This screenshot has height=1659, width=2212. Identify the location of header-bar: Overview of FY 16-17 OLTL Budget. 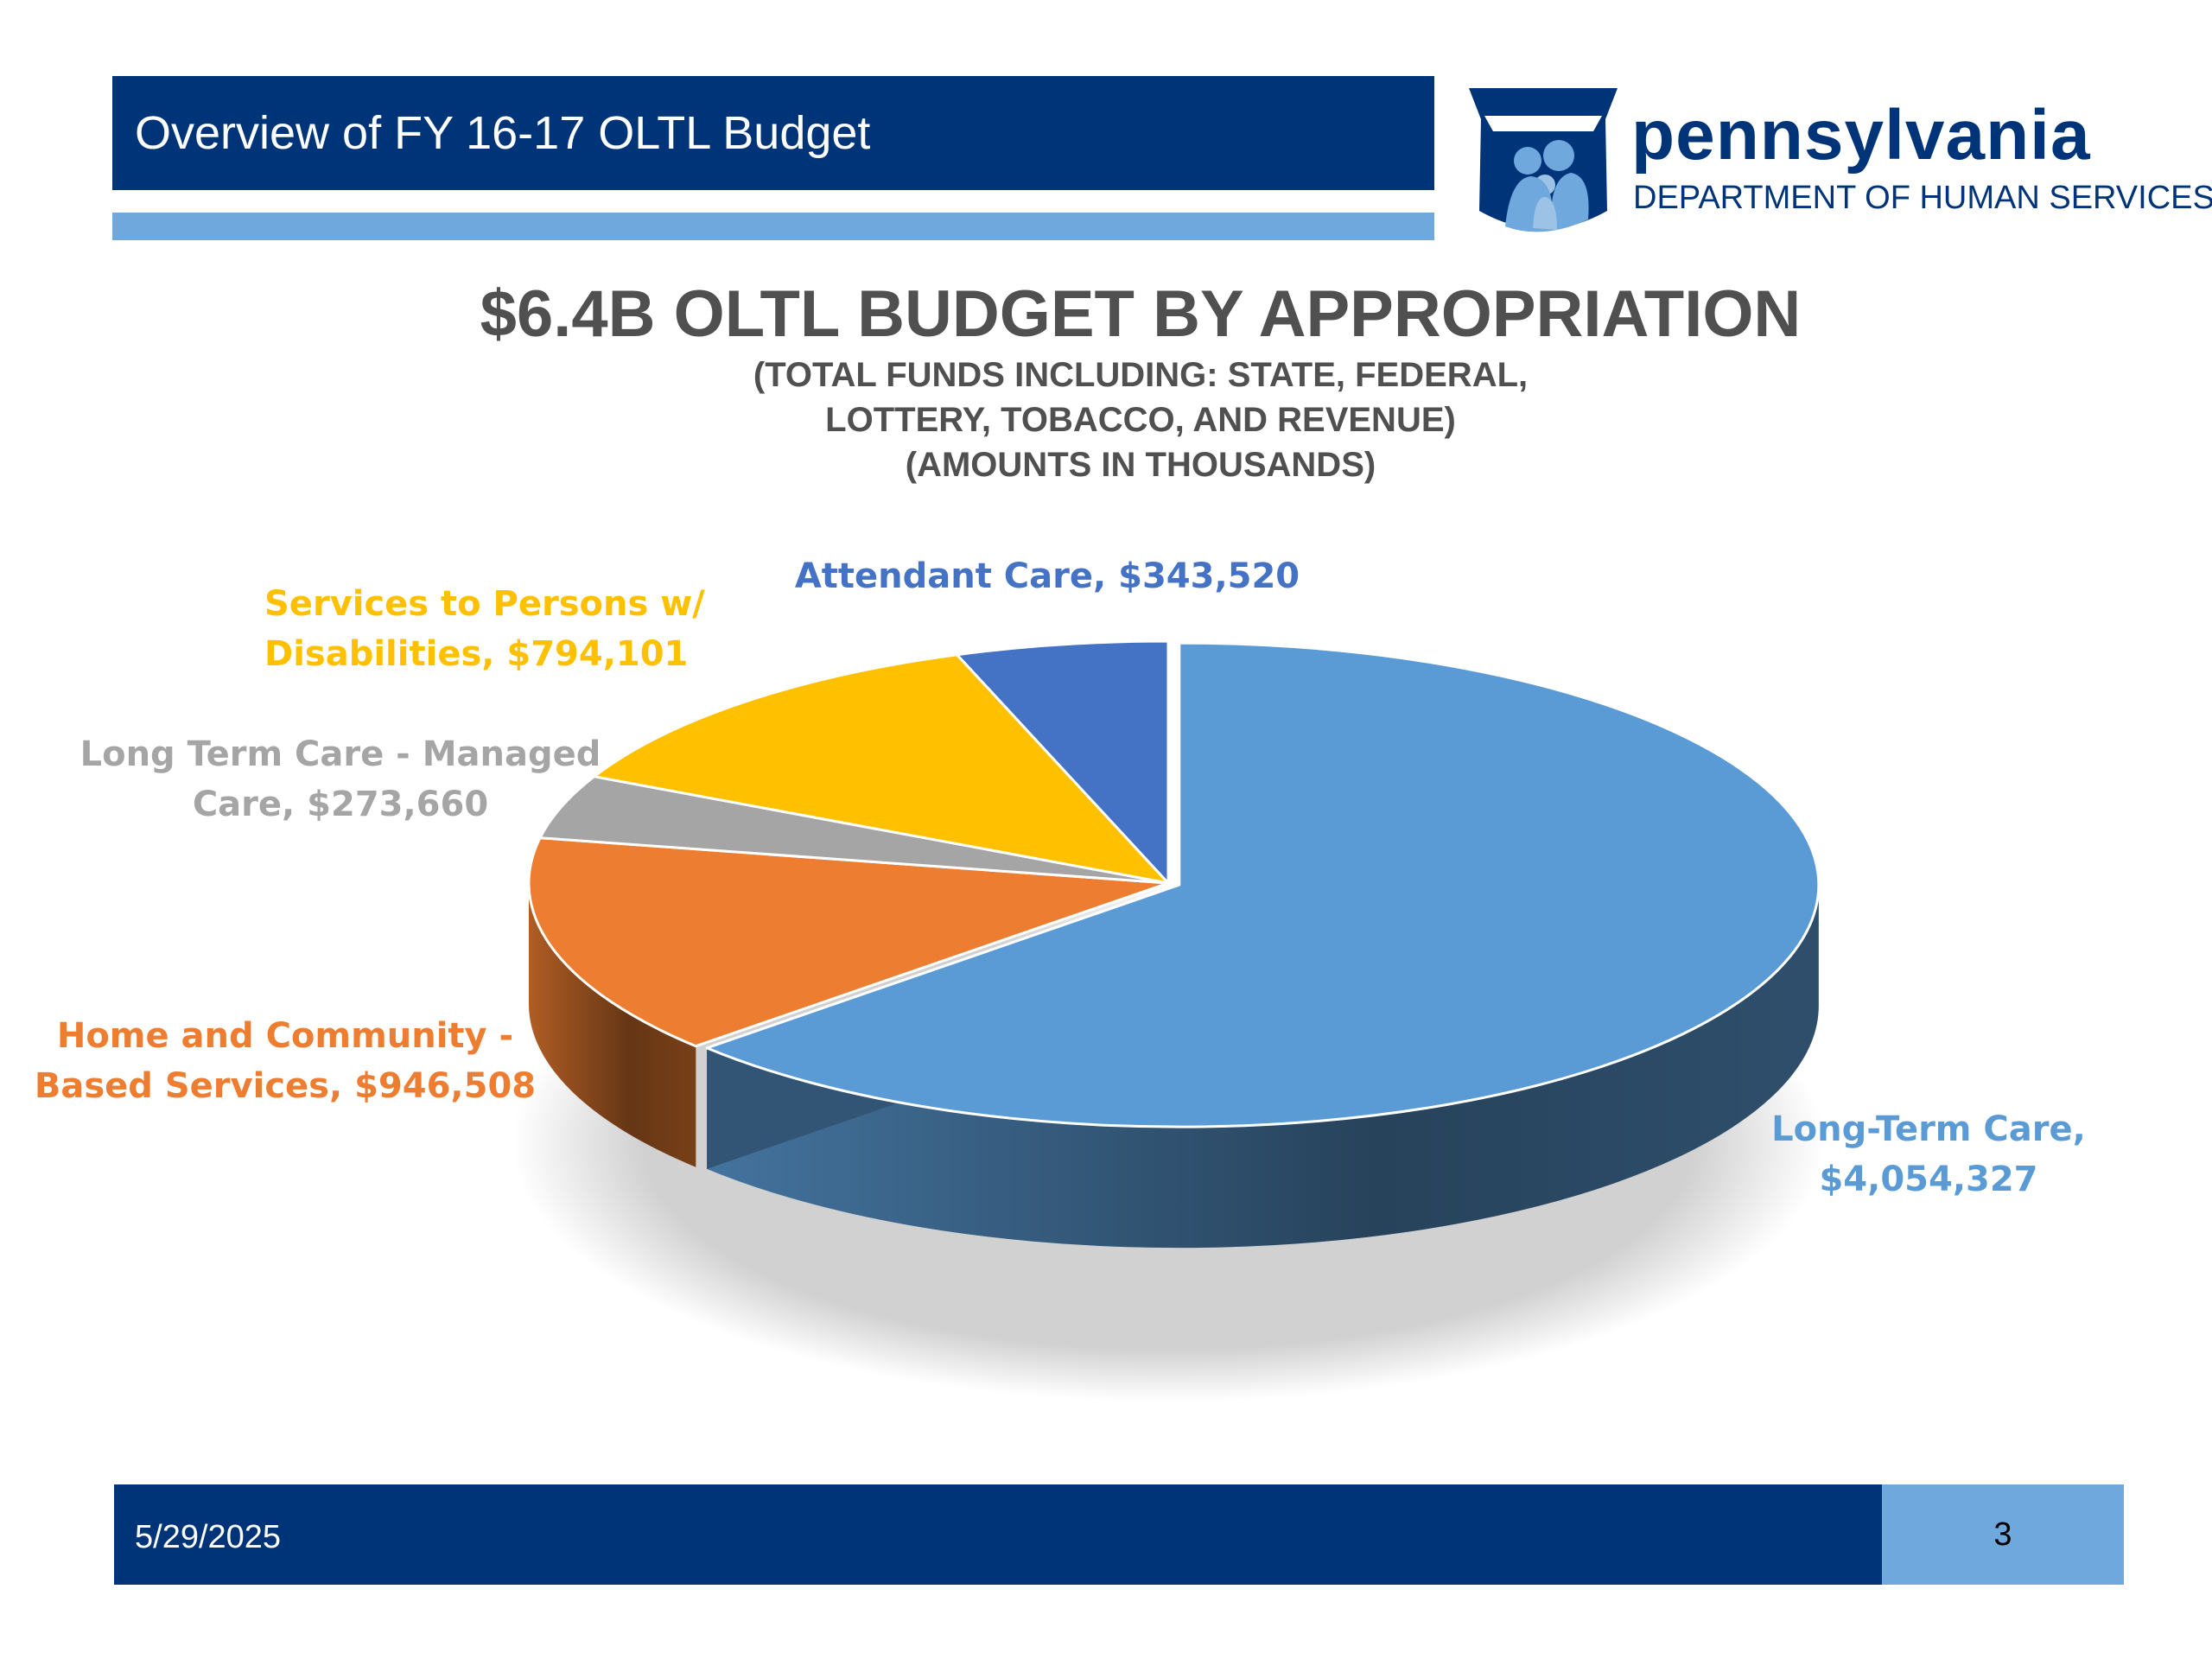
(773, 133).